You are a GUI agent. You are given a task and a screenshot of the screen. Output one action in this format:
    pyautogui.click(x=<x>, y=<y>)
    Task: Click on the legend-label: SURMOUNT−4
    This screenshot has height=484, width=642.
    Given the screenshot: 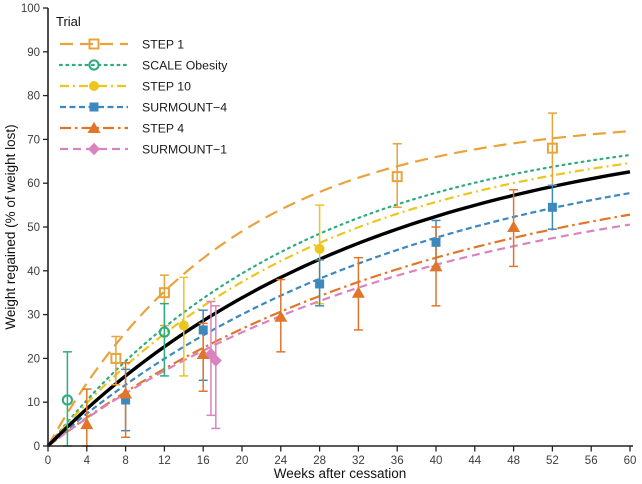 What is the action you would take?
    pyautogui.click(x=184, y=108)
    